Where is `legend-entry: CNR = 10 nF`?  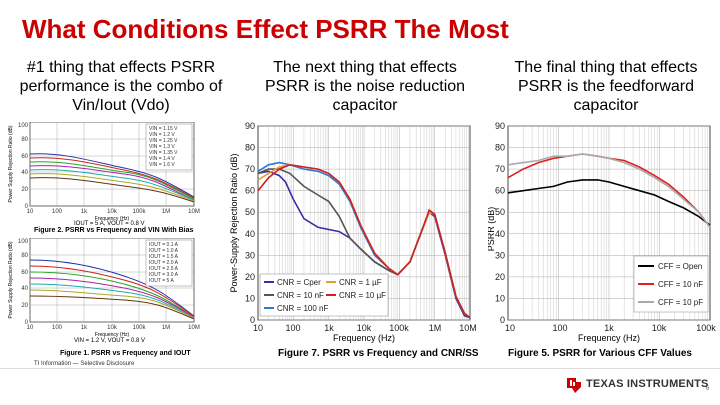 legend-entry: CNR = 10 nF is located at coordinates (300, 295).